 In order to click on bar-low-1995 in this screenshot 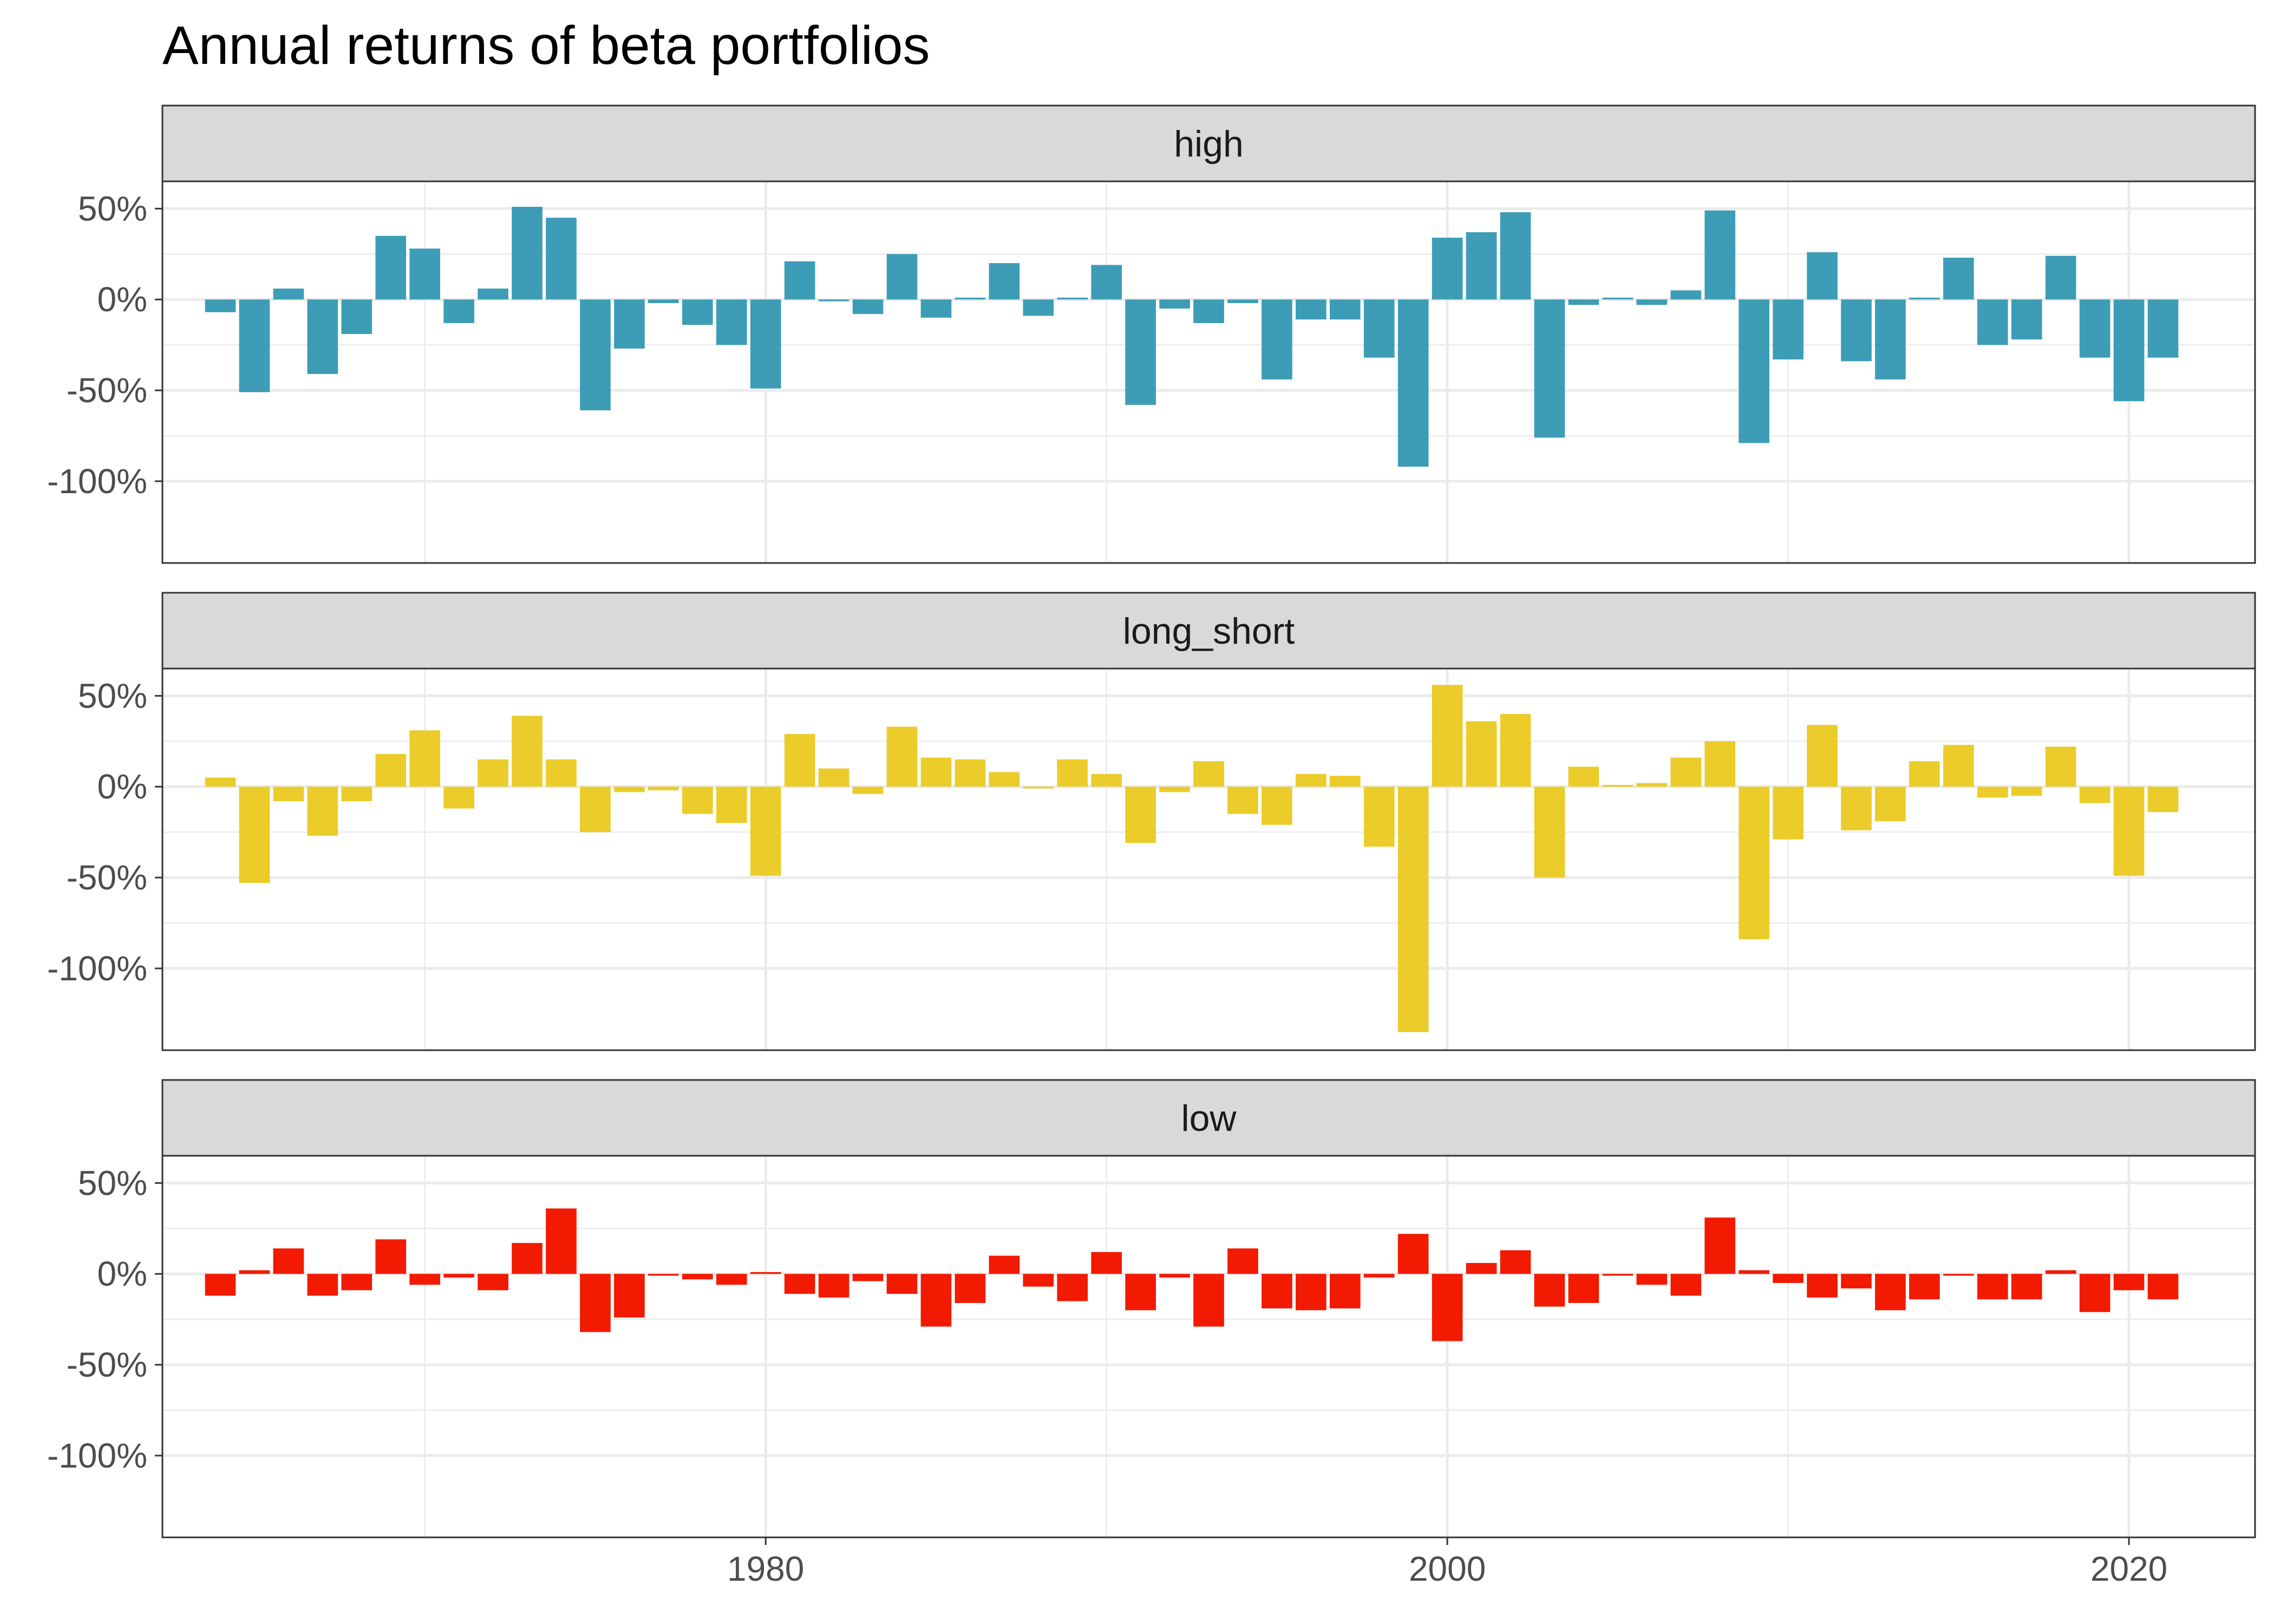, I will do `click(1277, 1291)`.